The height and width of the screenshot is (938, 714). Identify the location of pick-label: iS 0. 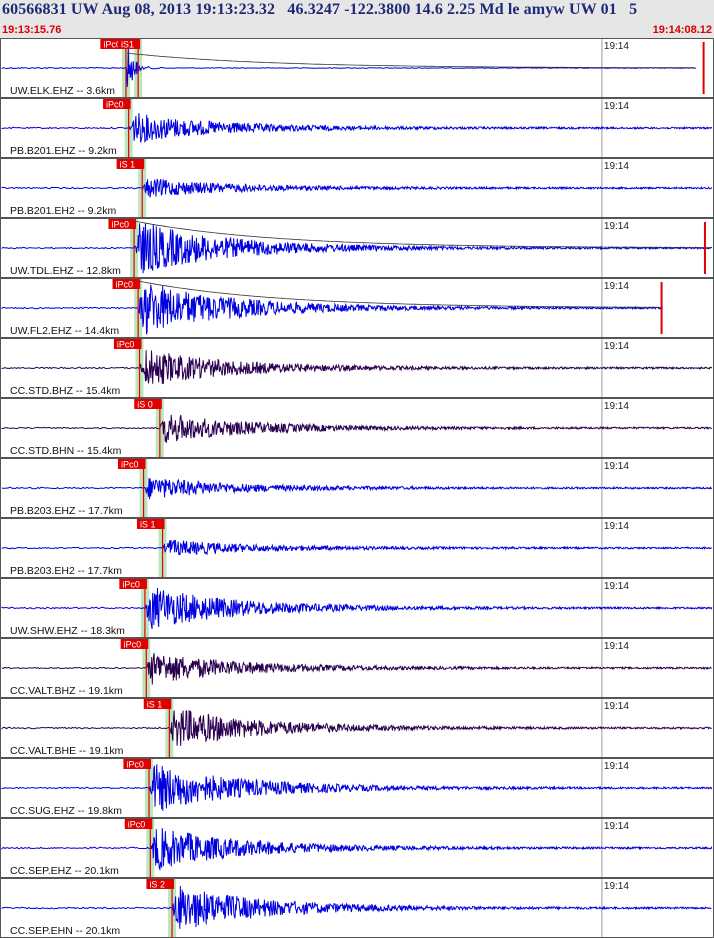
(145, 405).